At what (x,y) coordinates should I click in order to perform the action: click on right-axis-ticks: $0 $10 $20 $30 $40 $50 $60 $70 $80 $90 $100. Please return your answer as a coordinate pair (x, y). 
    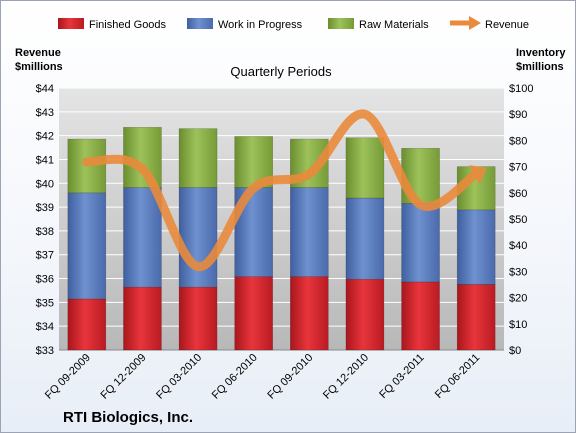
    Looking at the image, I should click on (521, 220).